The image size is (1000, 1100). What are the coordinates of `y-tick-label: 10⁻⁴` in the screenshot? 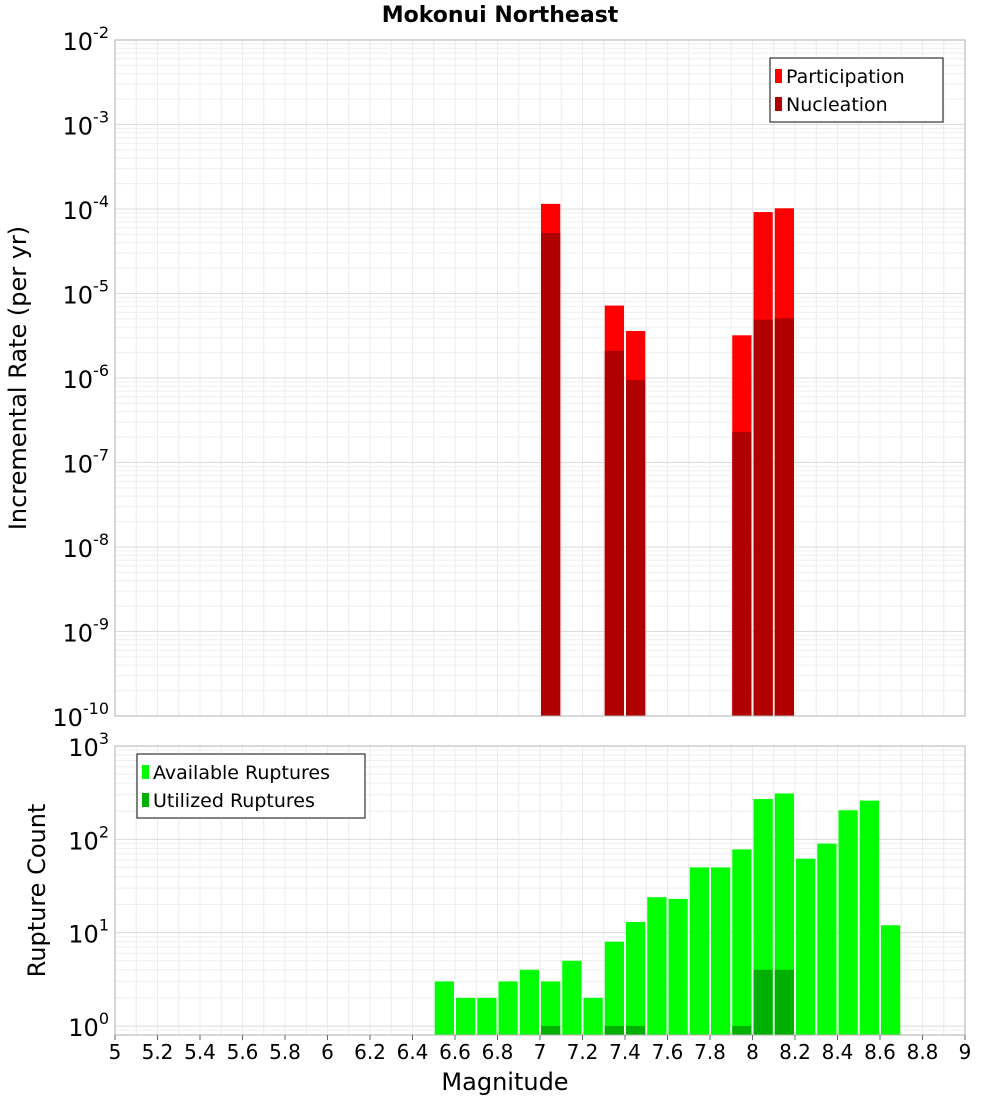 It's located at (86, 208).